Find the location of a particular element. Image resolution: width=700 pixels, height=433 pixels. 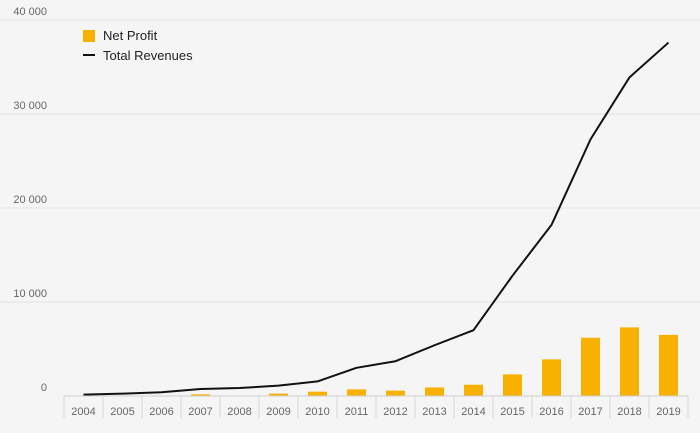

x-tick-label: 2012 is located at coordinates (395, 412).